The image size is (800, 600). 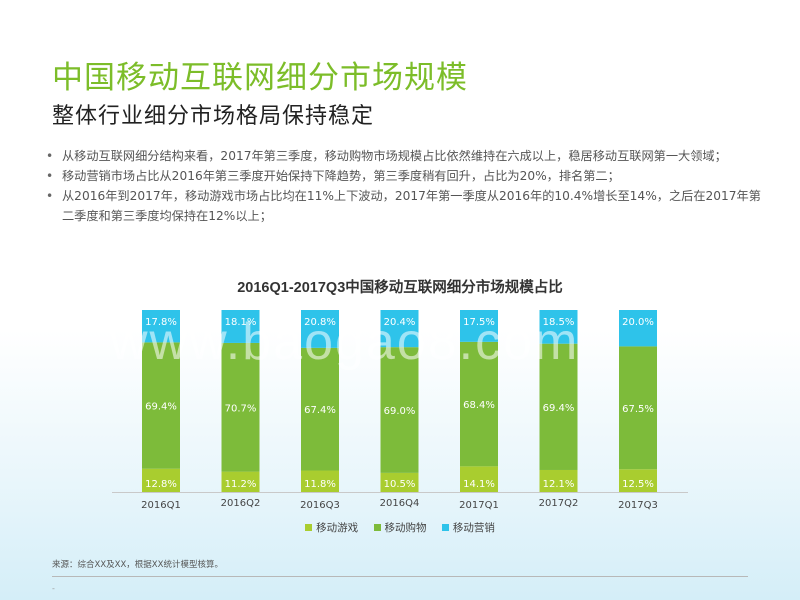 I want to click on data-label: 11.8%, so click(x=320, y=484).